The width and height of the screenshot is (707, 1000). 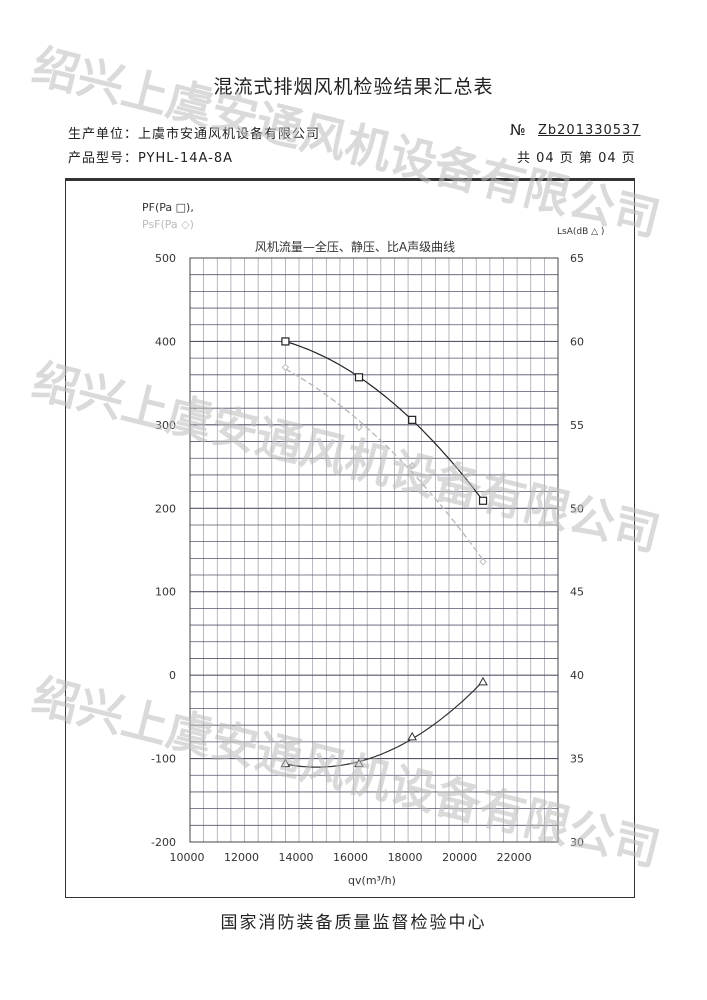 I want to click on manufacturer: 生产单位：上虞市安通风机设备有限公司, so click(x=194, y=134).